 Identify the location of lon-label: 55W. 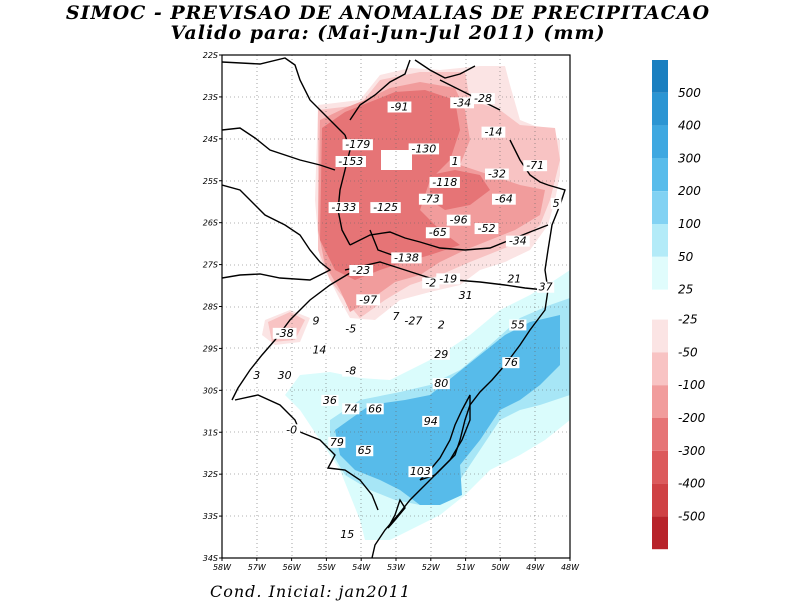
(326, 567).